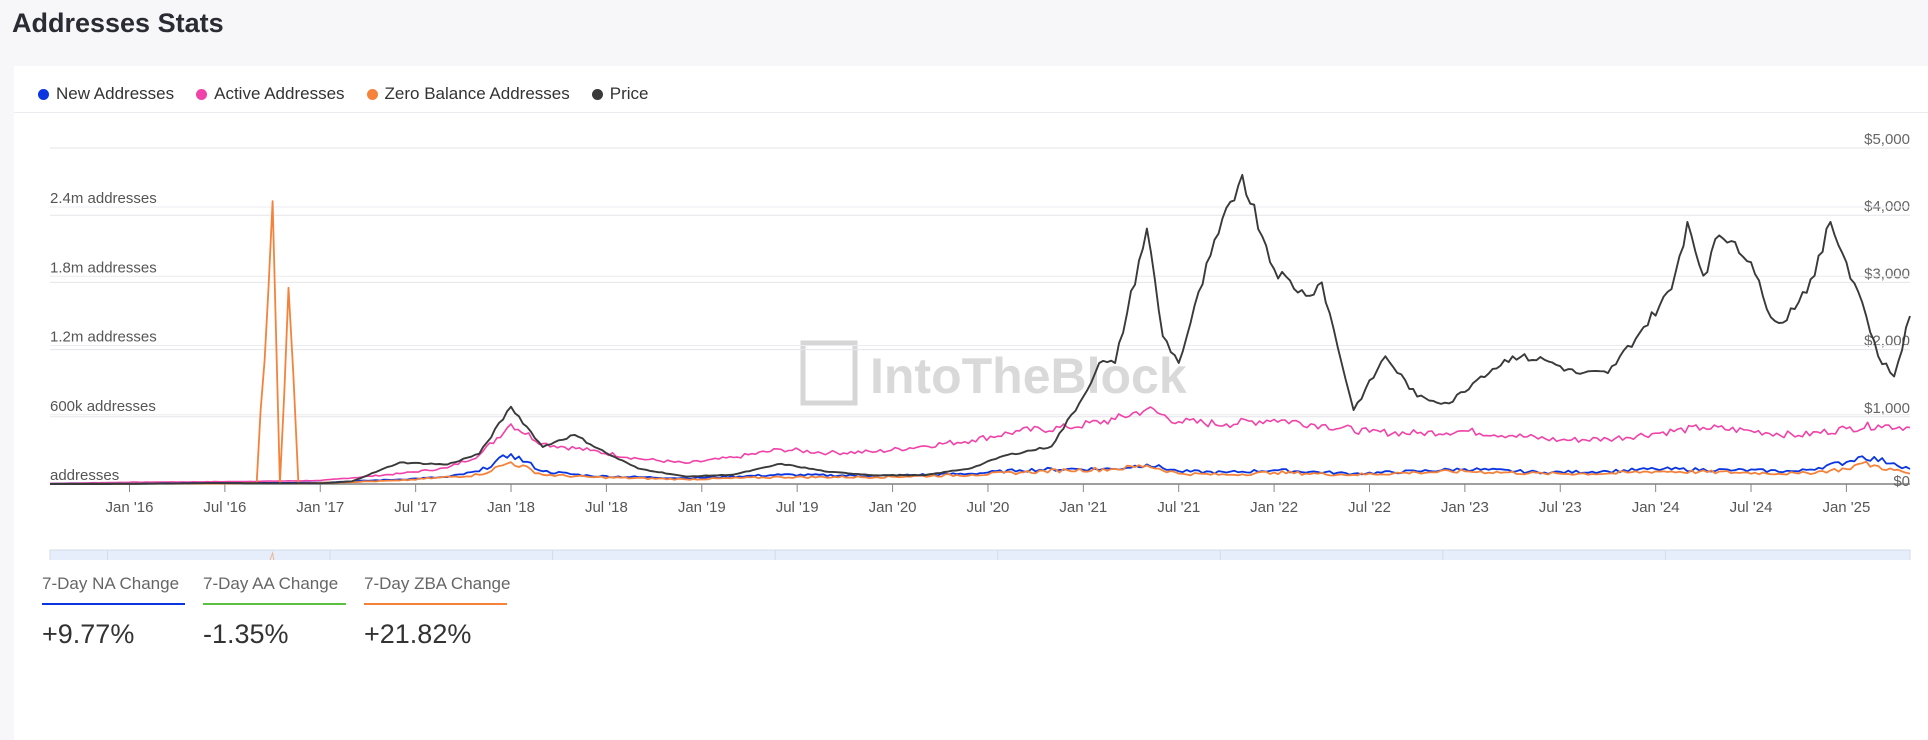 Image resolution: width=1928 pixels, height=740 pixels. I want to click on right-axis-tick-label: $3,000, so click(1887, 273).